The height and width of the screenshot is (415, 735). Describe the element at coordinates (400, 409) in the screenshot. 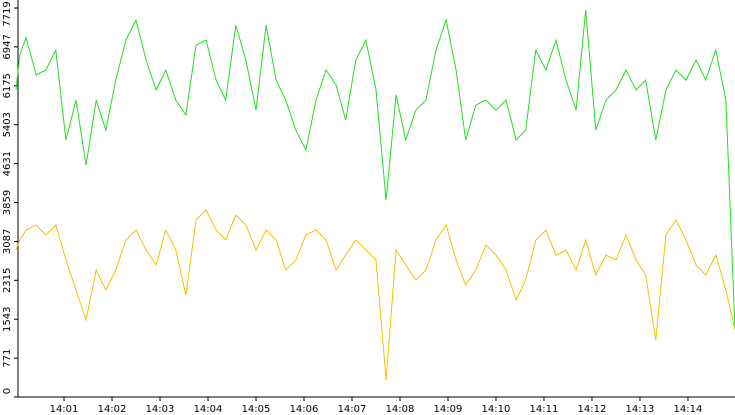

I see `x-tick-label: 14:08` at that location.